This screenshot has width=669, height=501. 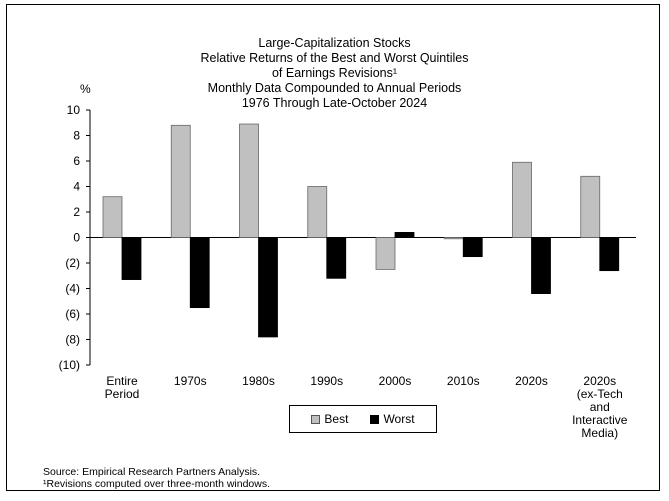 I want to click on title-line-3: of Earnings Revisions¹, so click(x=334, y=73).